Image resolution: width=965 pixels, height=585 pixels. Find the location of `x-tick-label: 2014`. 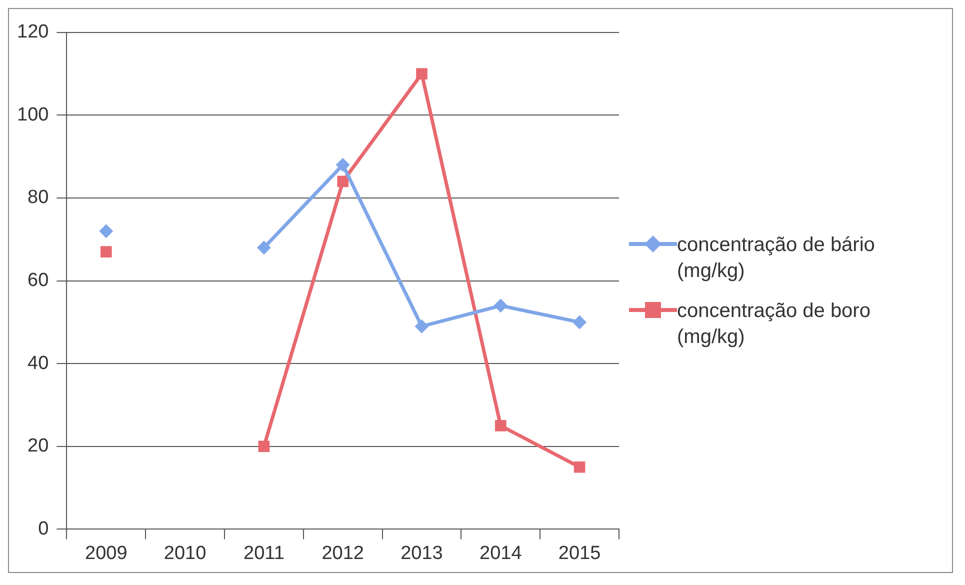

x-tick-label: 2014 is located at coordinates (501, 553).